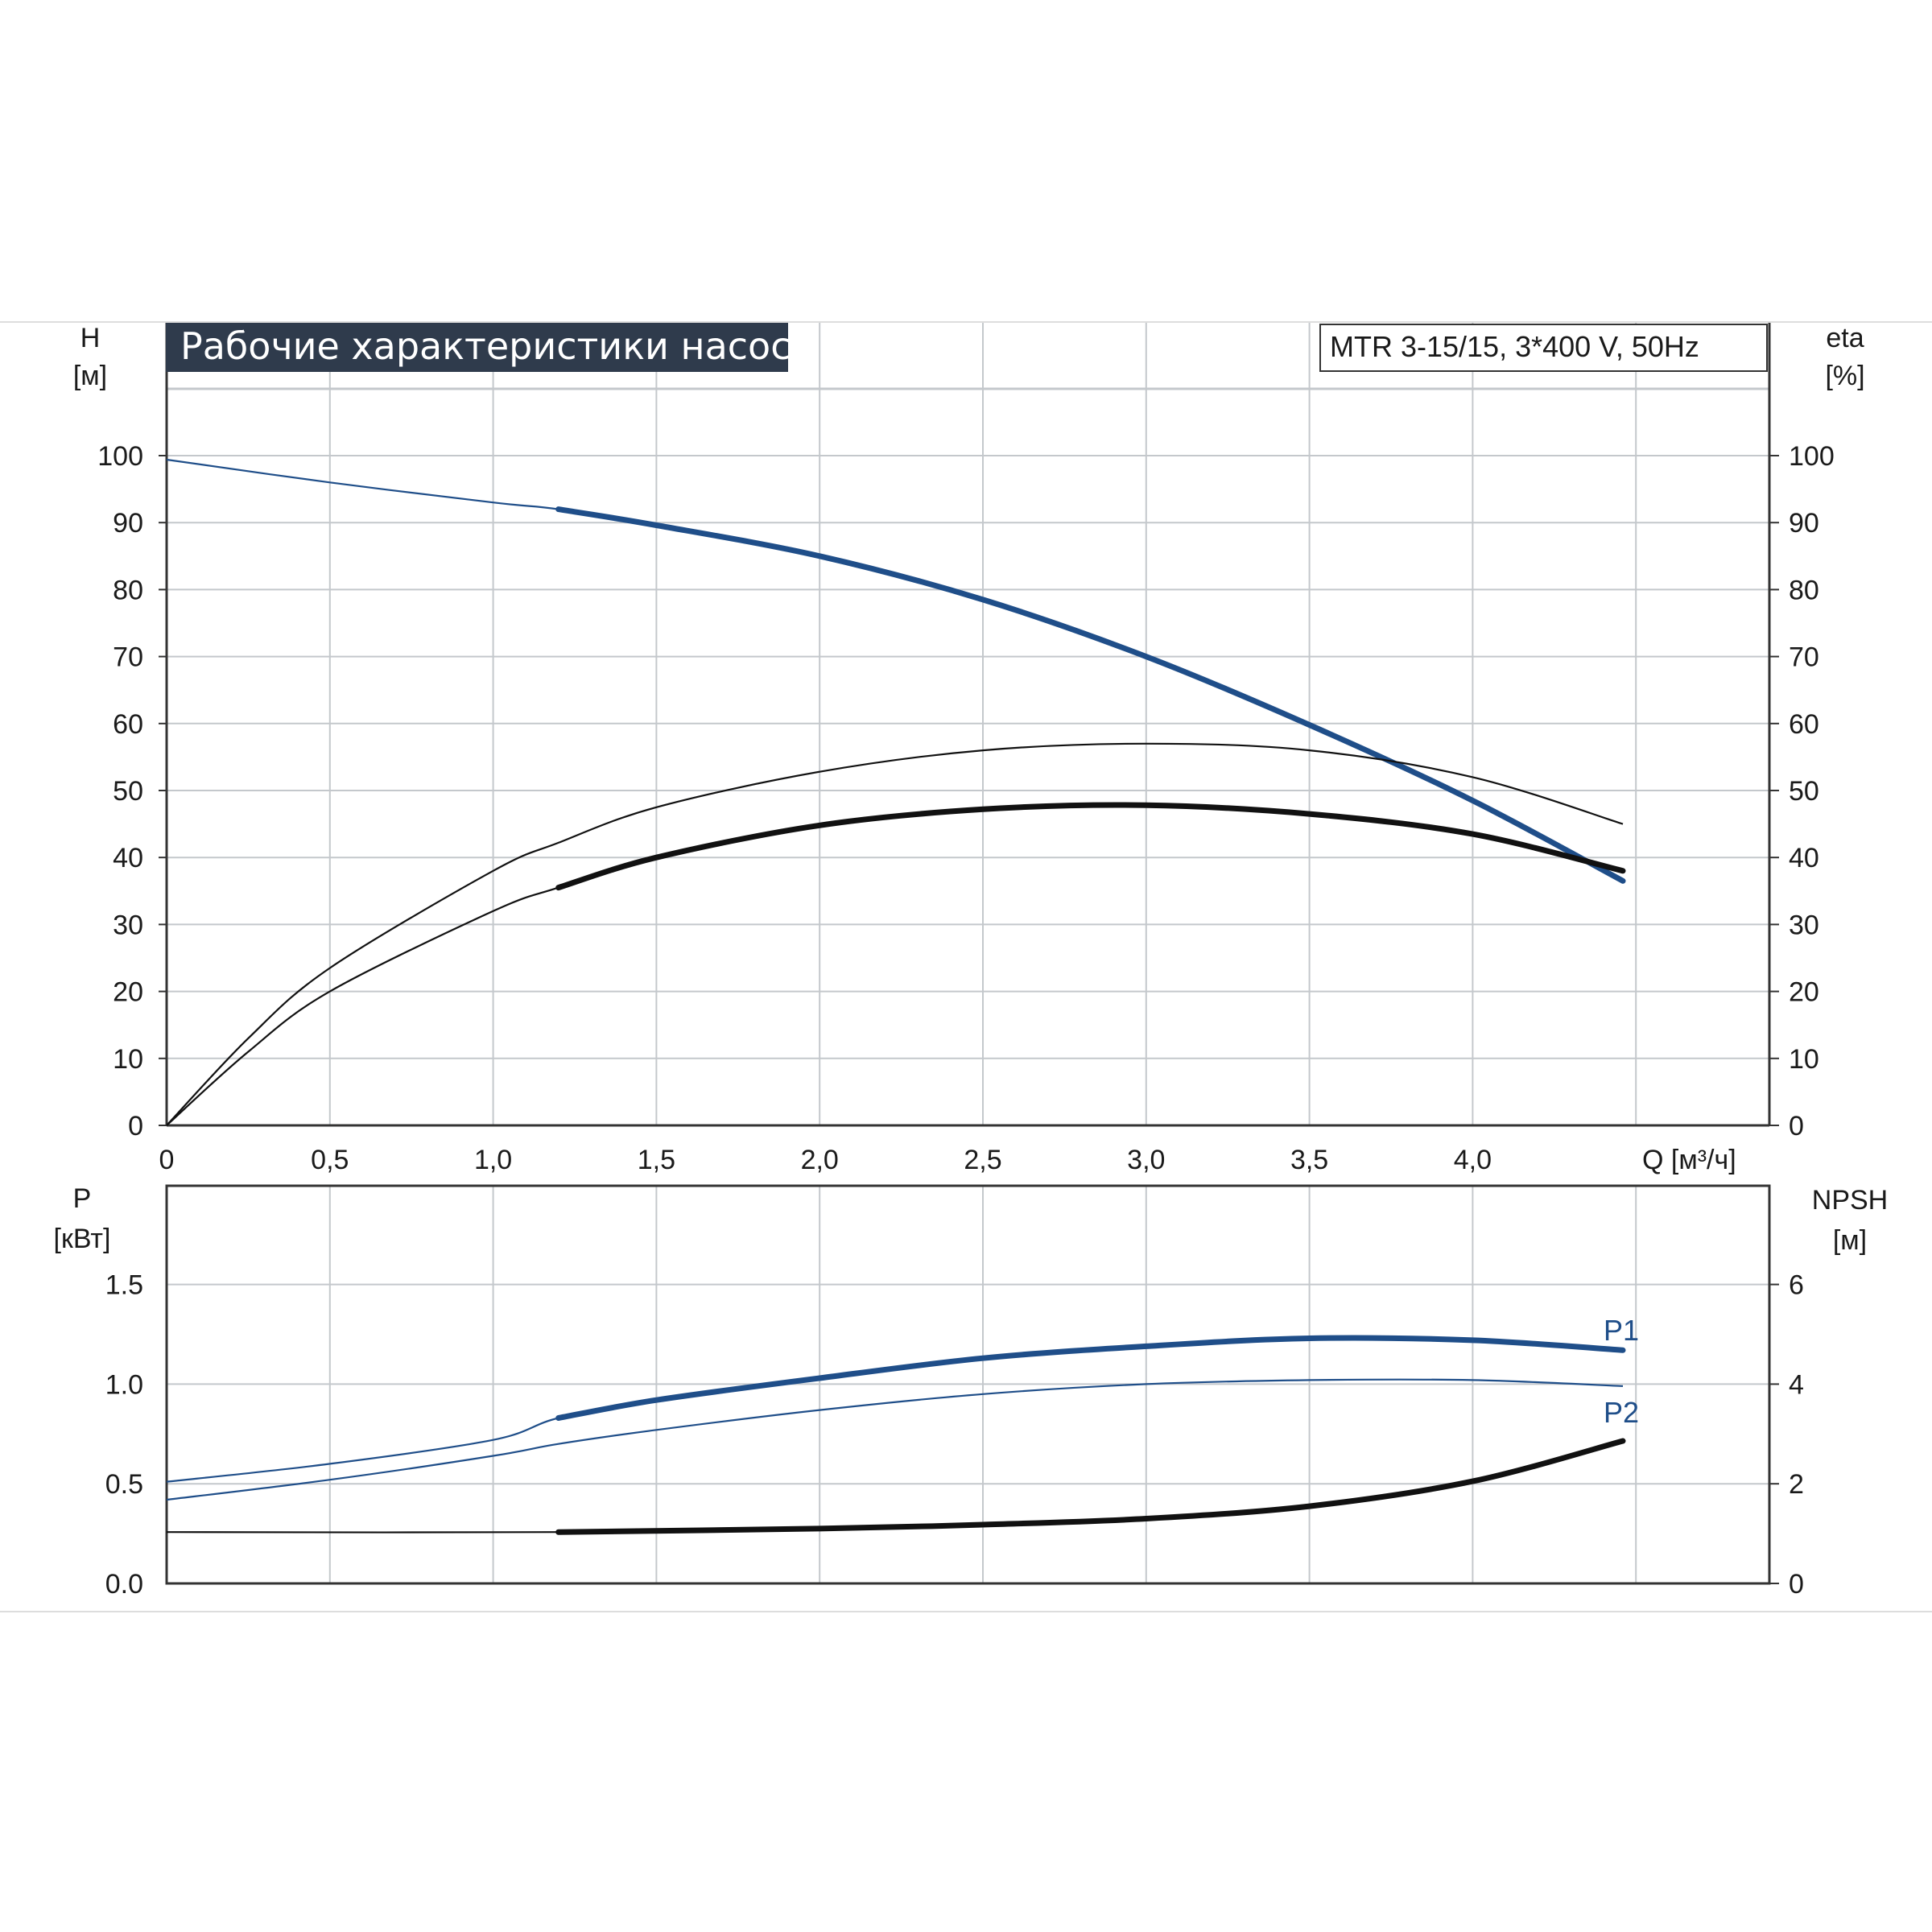 The width and height of the screenshot is (1932, 1932). Describe the element at coordinates (1850, 1240) in the screenshot. I see `y-axis-unit-right-bottom: [м]` at that location.